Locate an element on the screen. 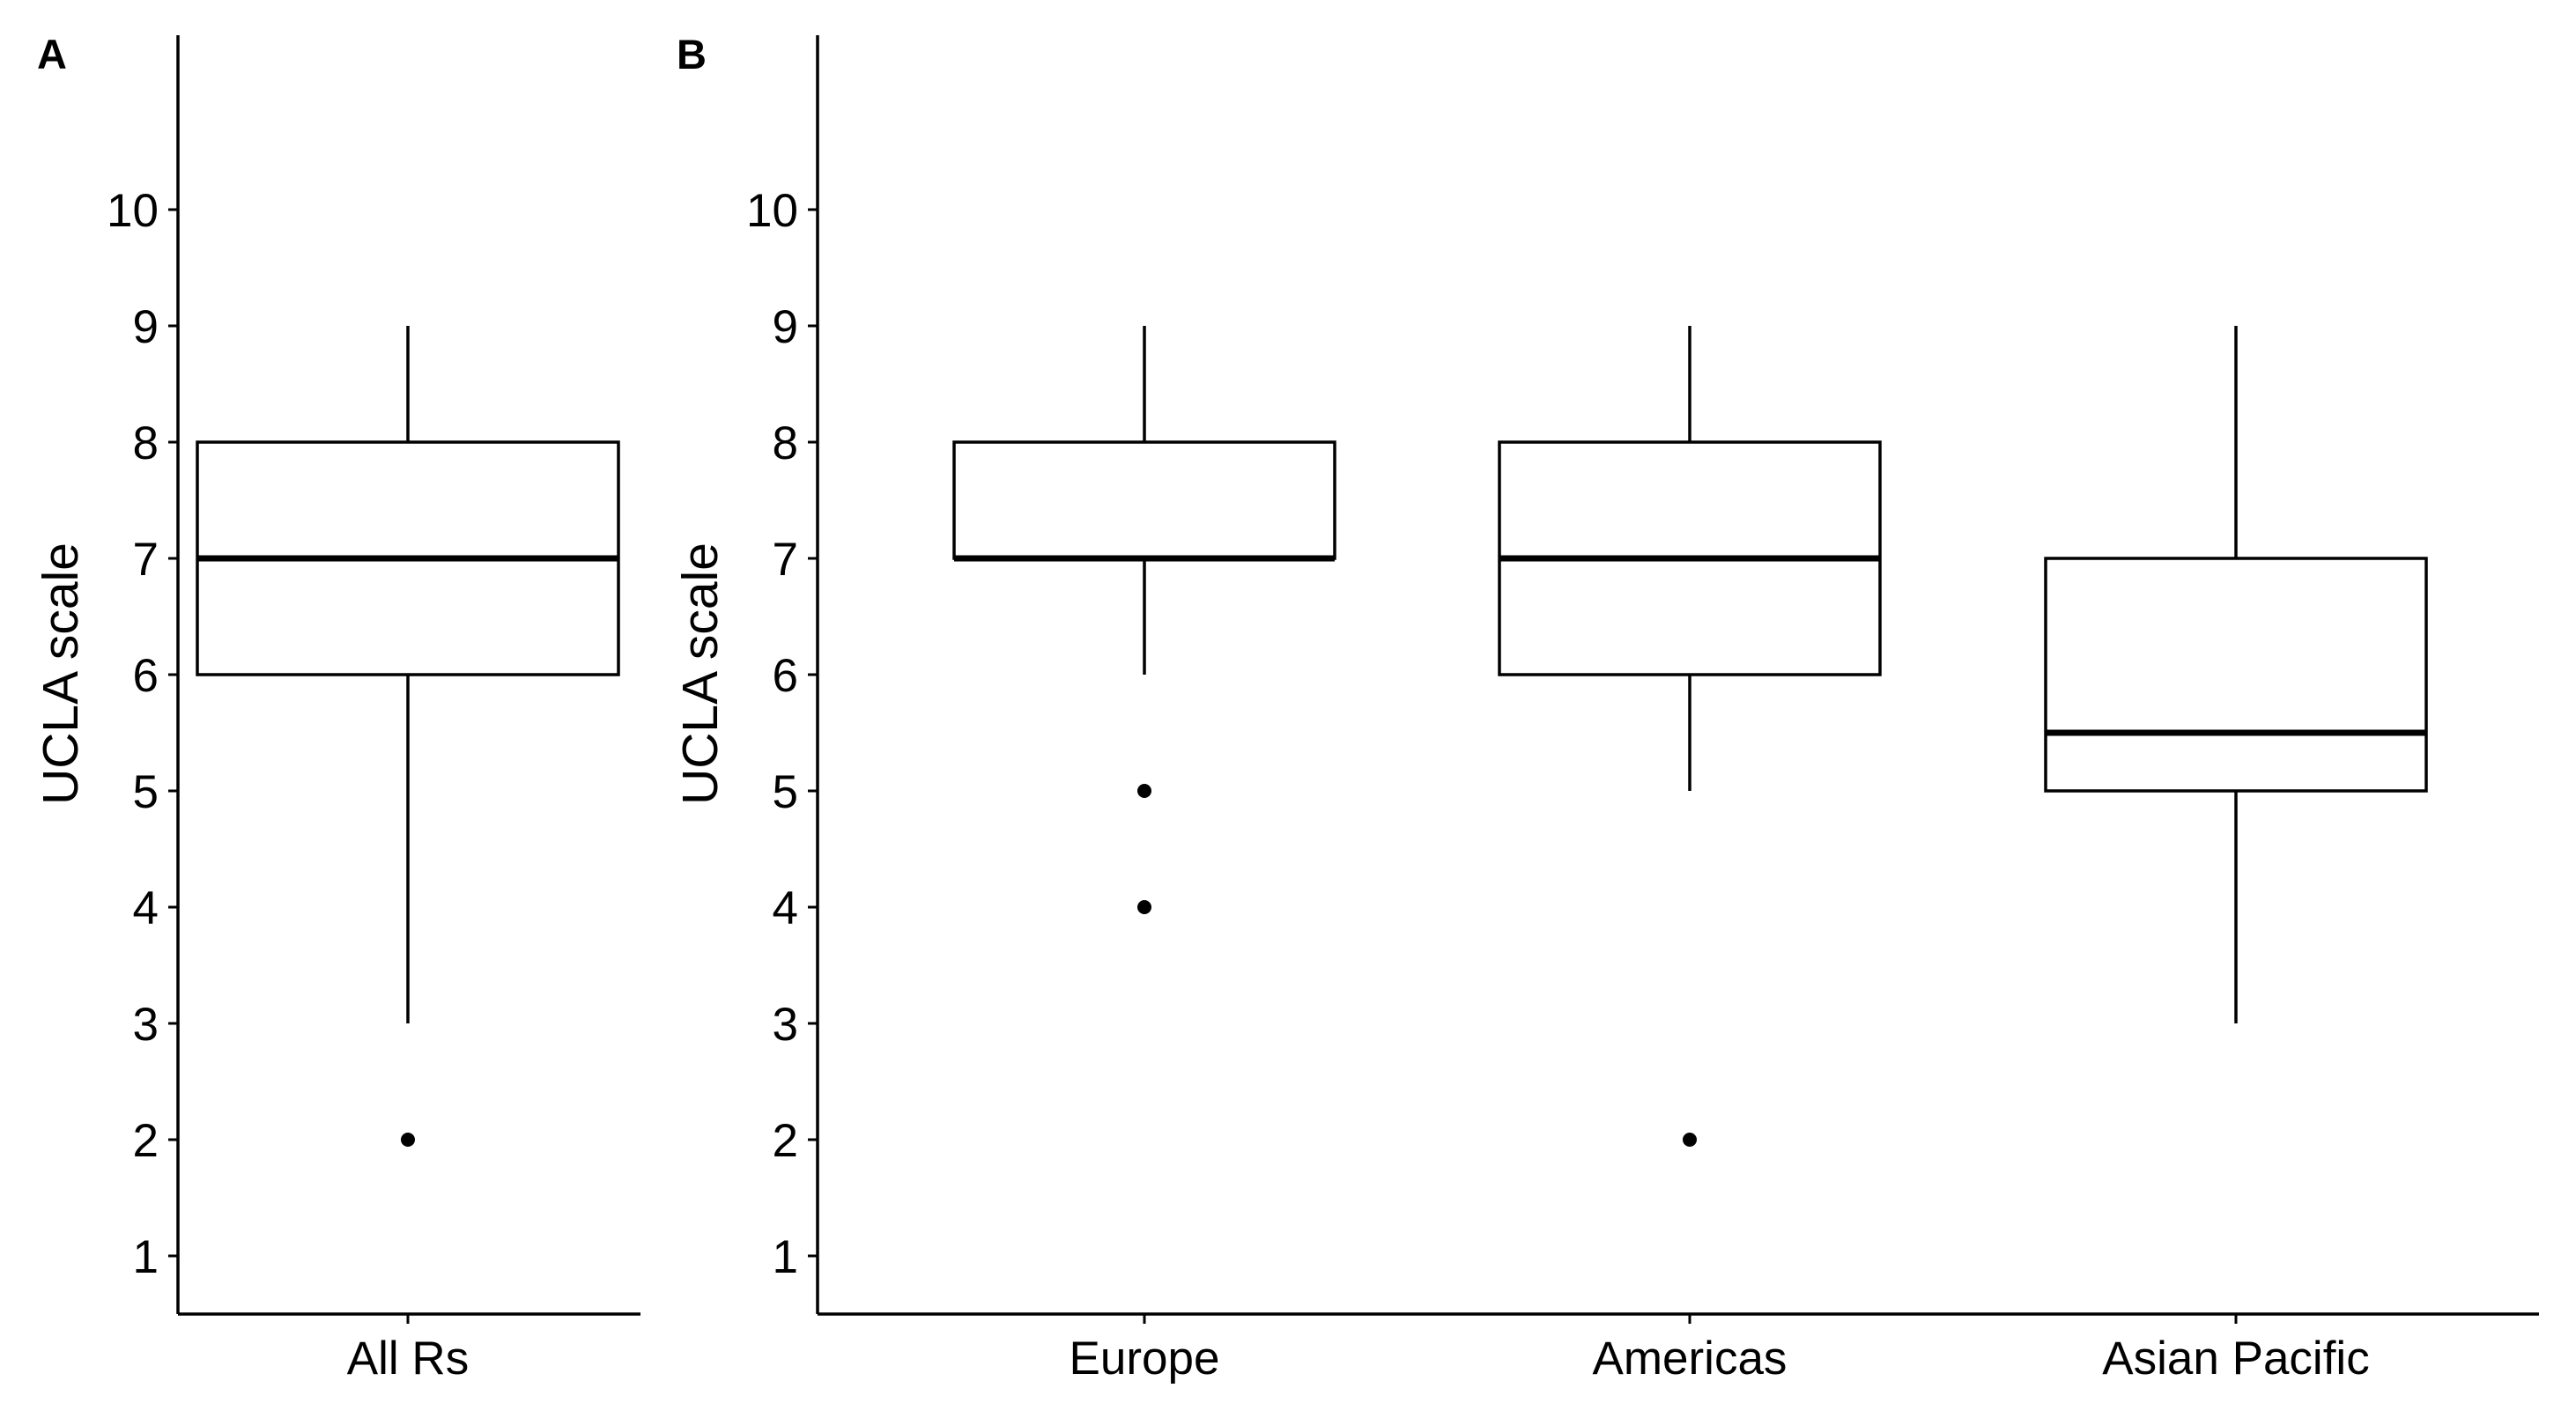  panel-b-y-tick-label-6: 6 is located at coordinates (786, 676).